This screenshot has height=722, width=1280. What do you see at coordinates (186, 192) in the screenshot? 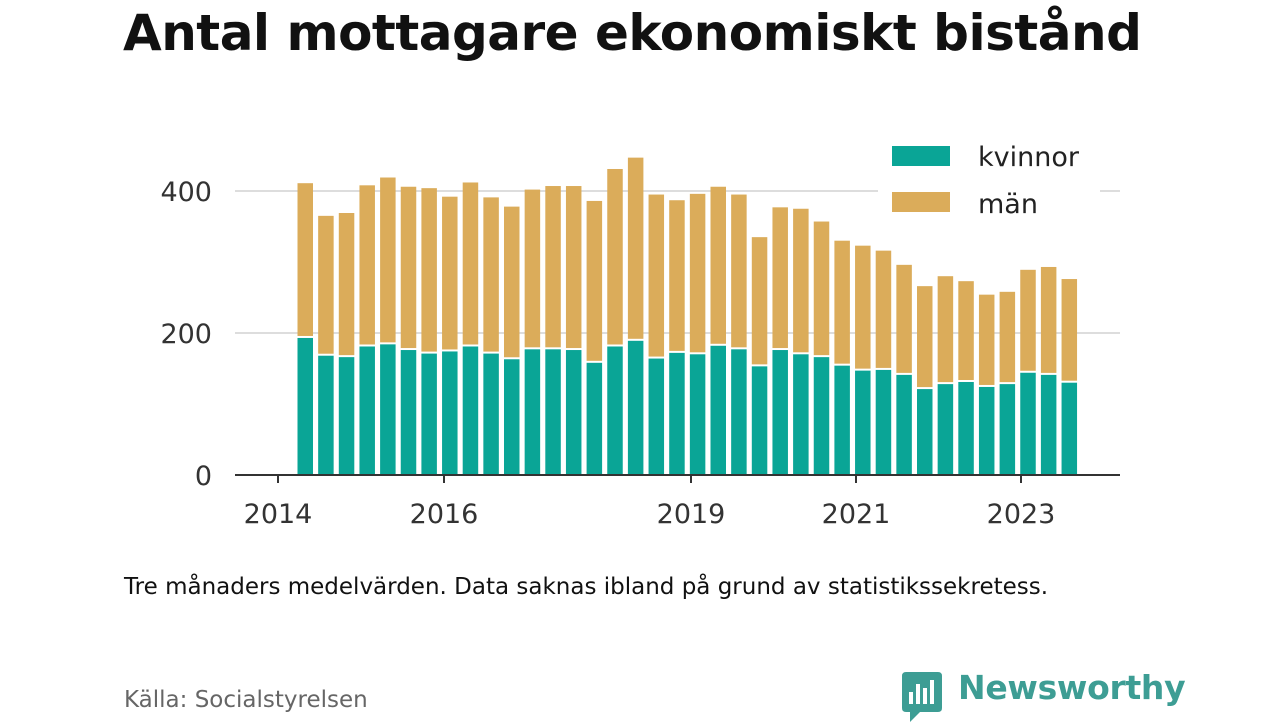
I see `y-tick-label-400: 400` at bounding box center [186, 192].